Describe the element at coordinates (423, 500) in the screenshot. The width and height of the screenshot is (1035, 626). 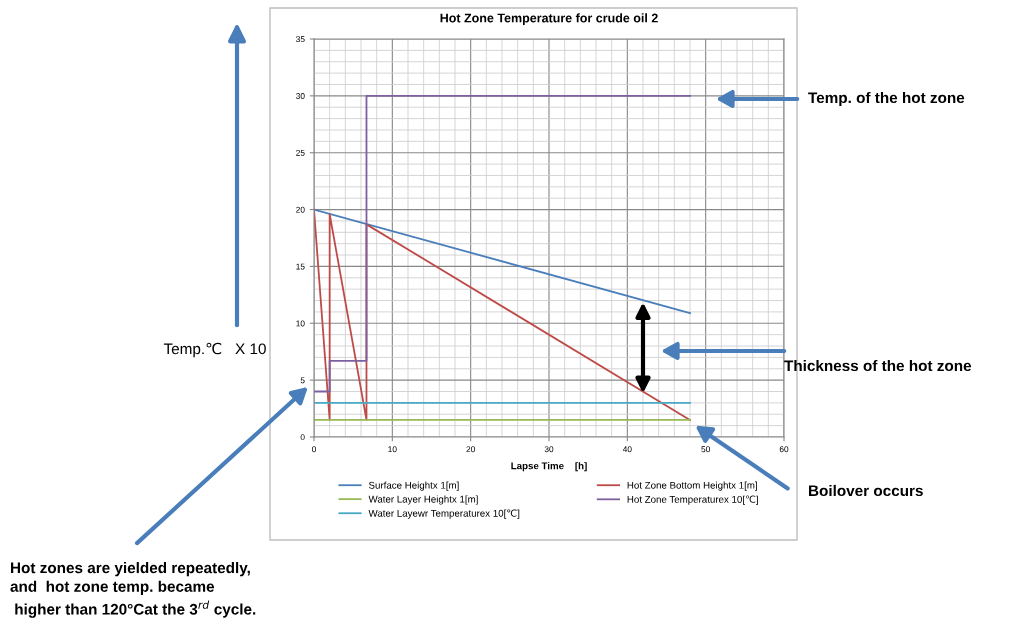
I see `legend-label: Water Layer Heightx 1[m]` at that location.